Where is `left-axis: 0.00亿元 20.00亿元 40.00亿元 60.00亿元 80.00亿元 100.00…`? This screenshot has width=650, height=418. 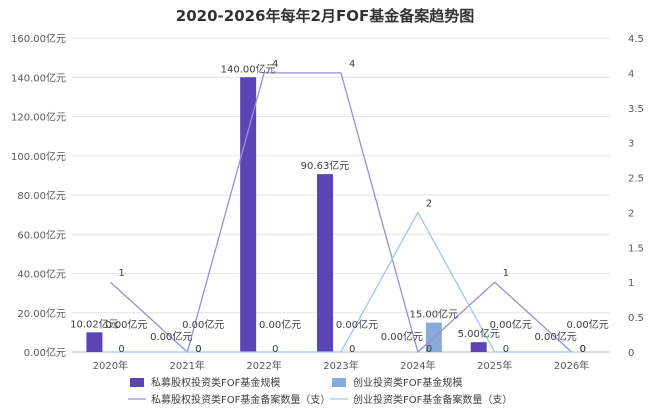 left-axis: 0.00亿元 20.00亿元 40.00亿元 60.00亿元 80.00亿元 100.00… is located at coordinates (38, 195).